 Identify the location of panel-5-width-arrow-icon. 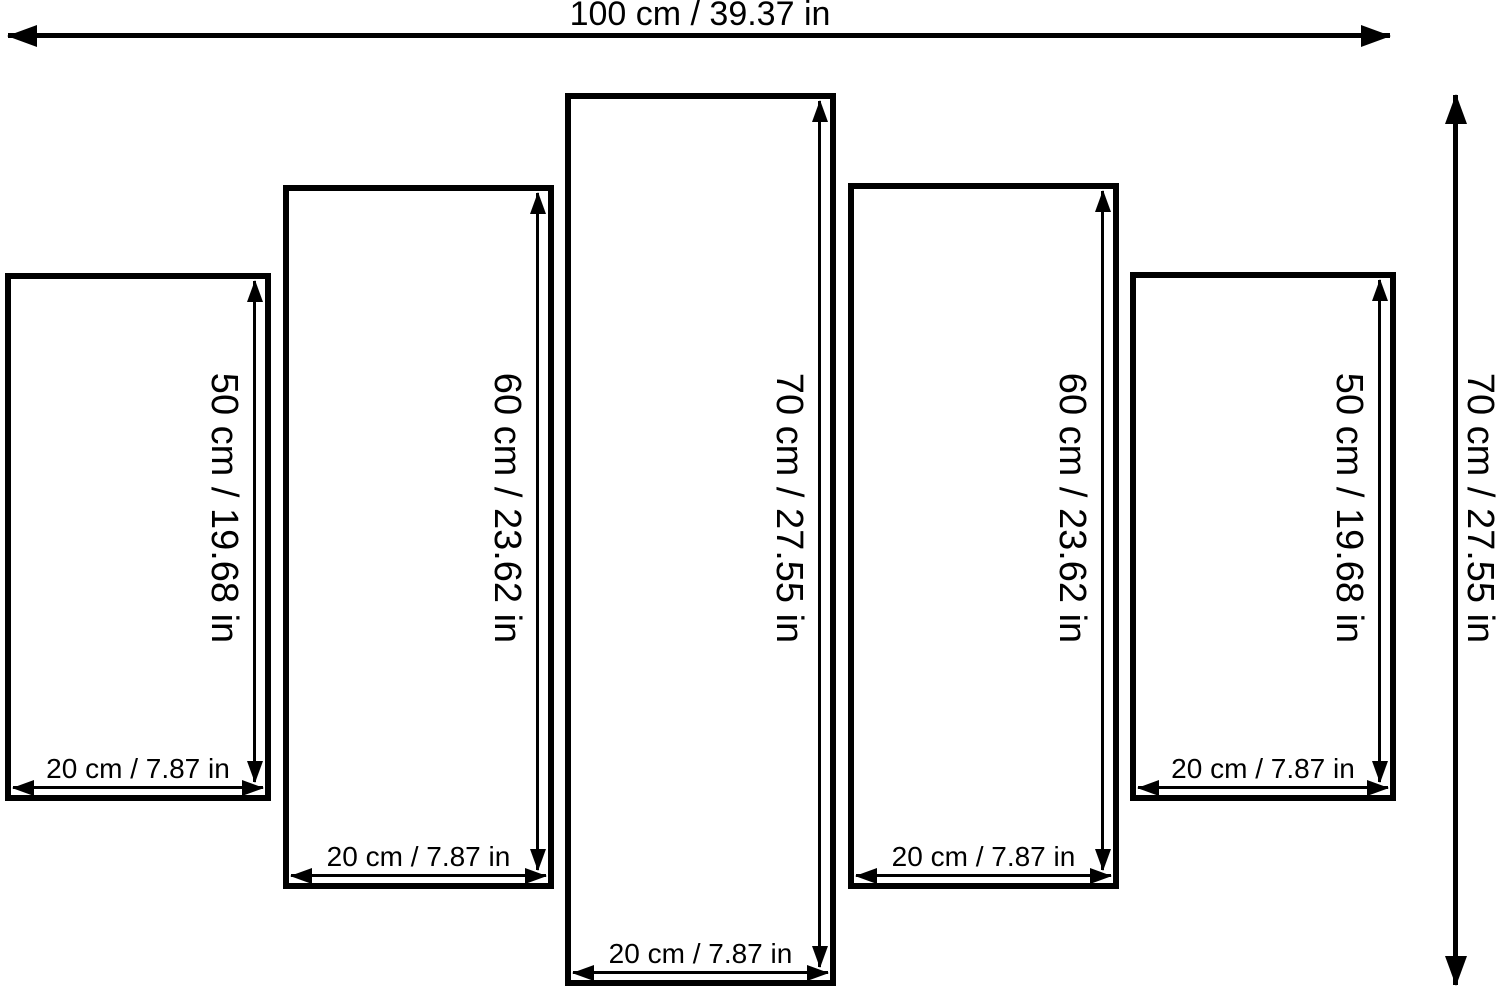
(1263, 787).